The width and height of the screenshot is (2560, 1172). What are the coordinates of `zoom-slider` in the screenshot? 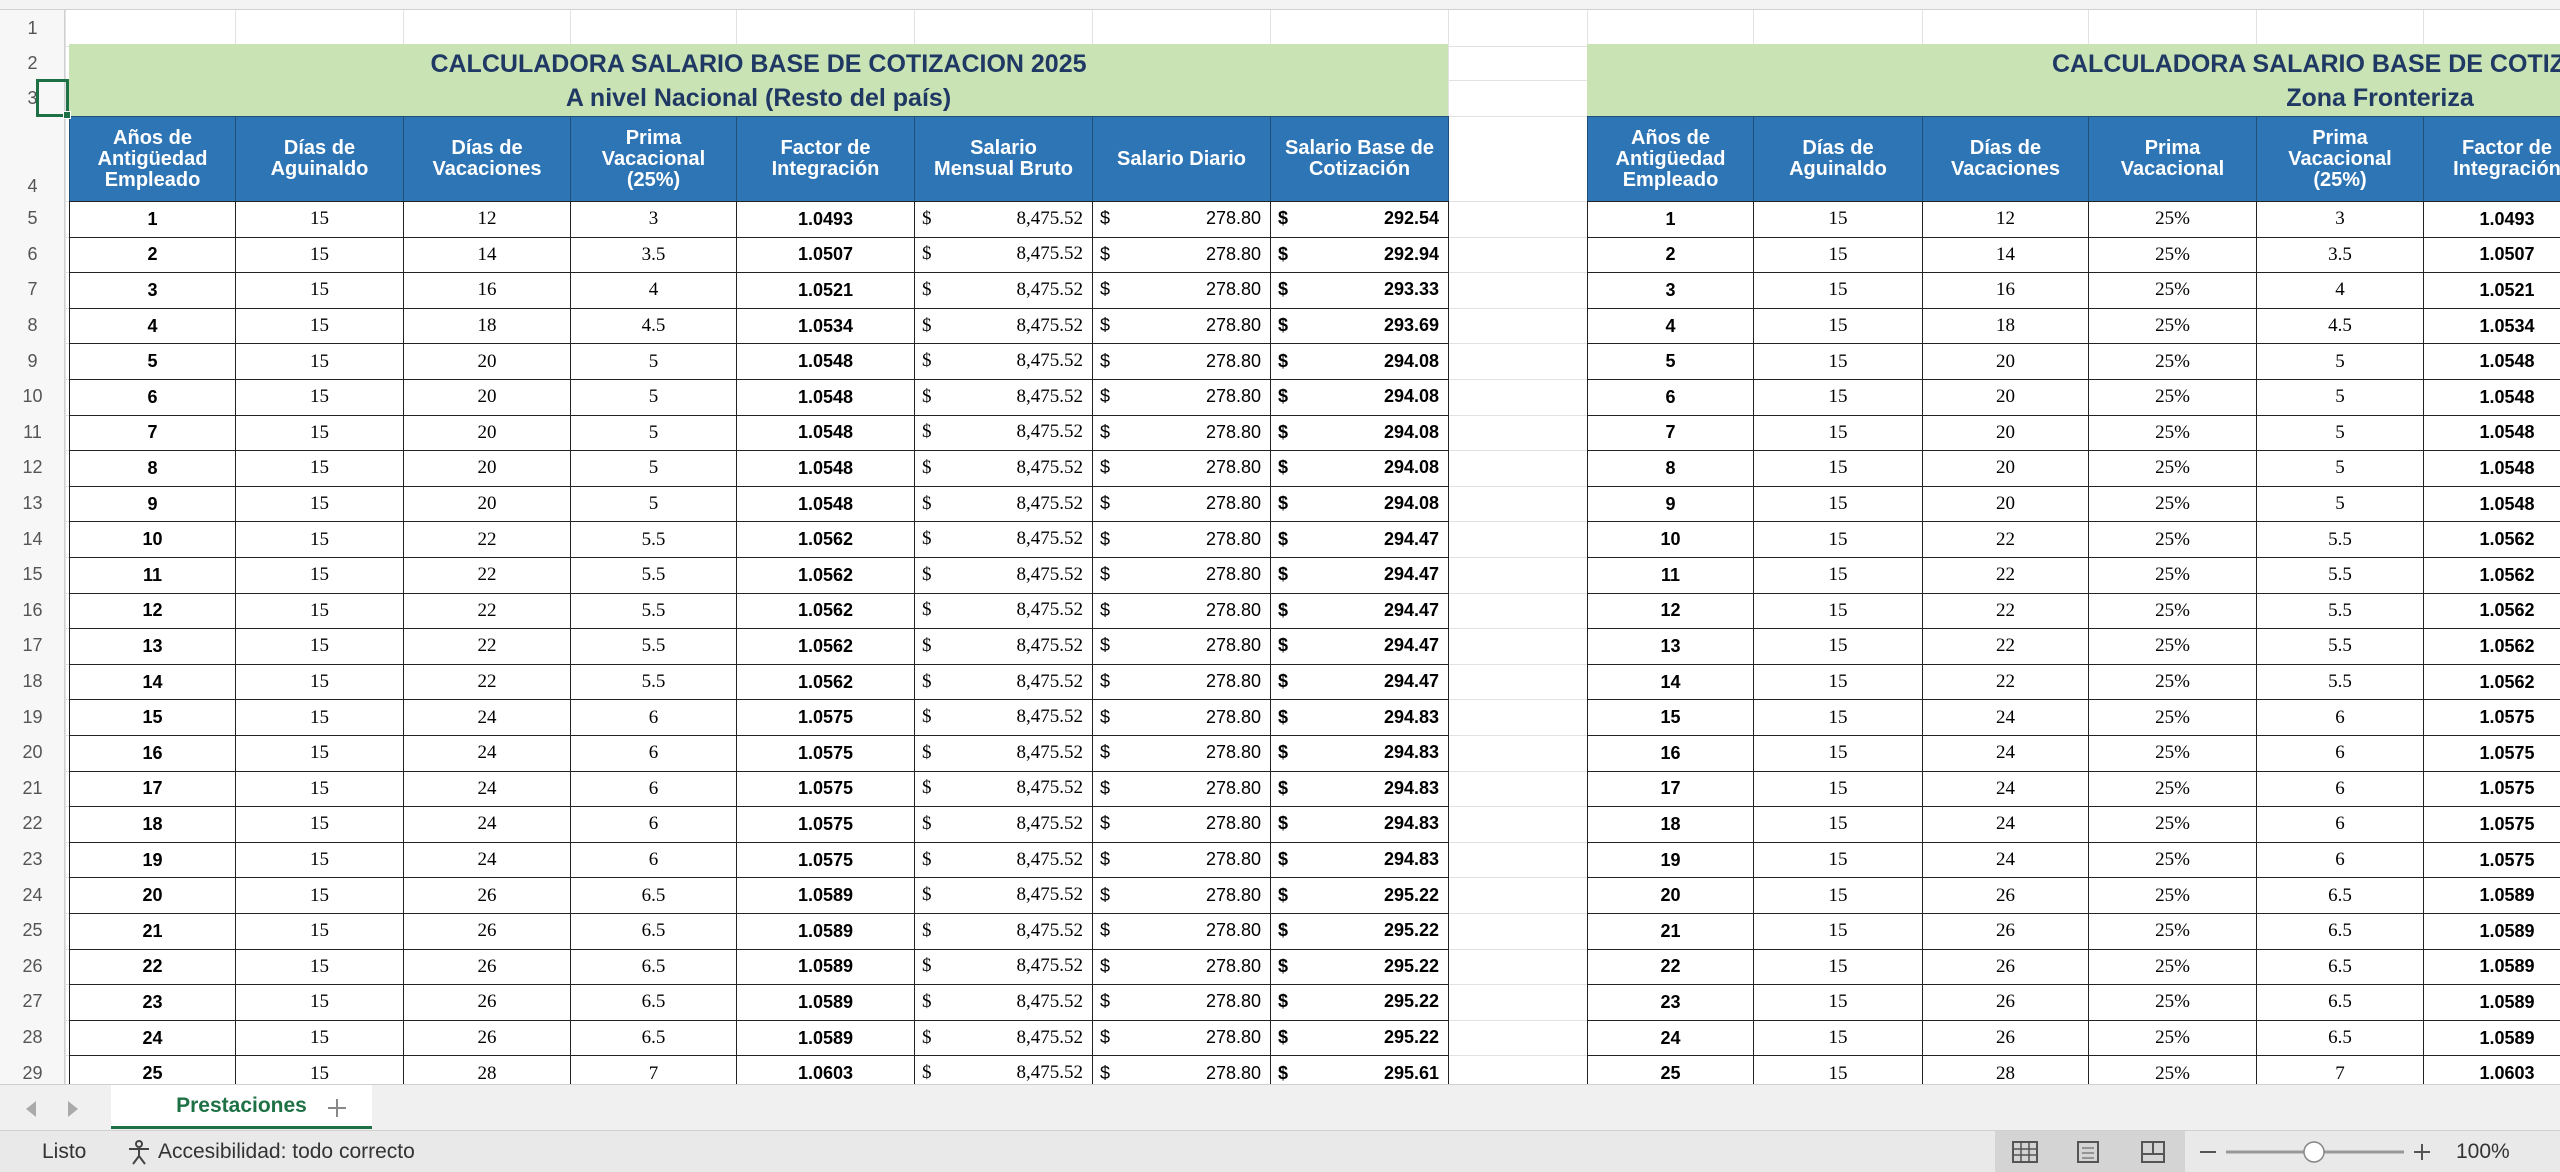 It's located at (2318, 1152).